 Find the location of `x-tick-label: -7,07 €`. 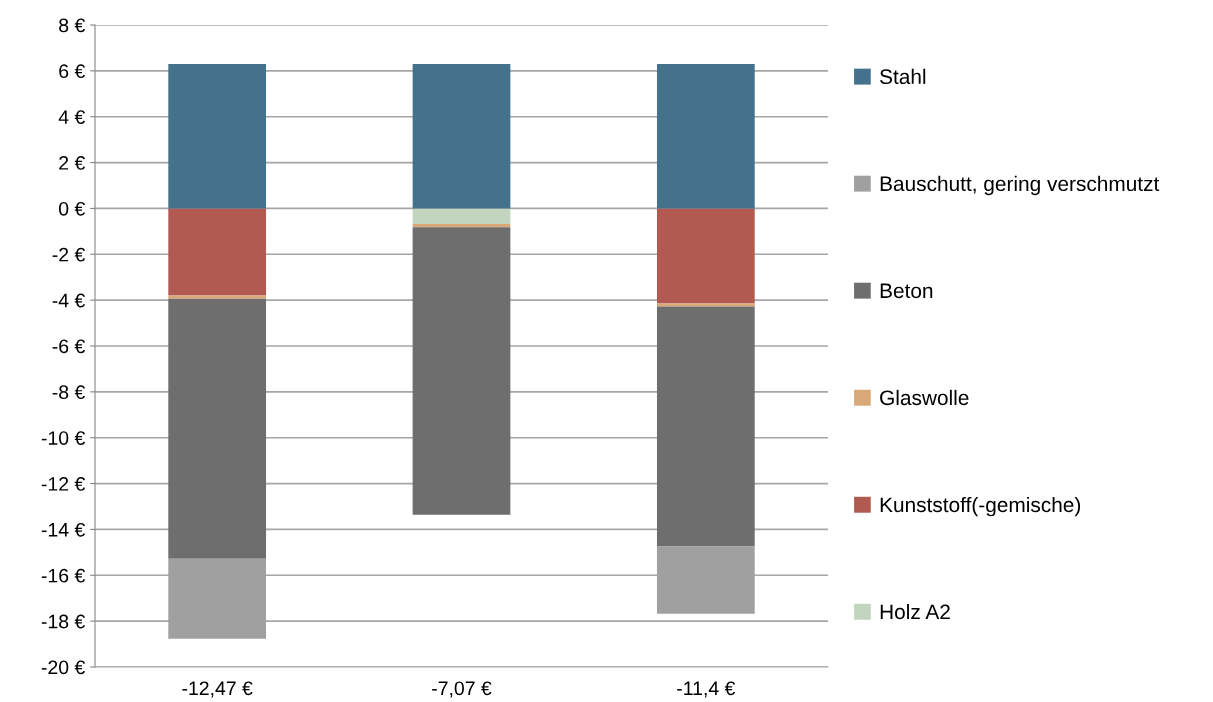

x-tick-label: -7,07 € is located at coordinates (462, 689).